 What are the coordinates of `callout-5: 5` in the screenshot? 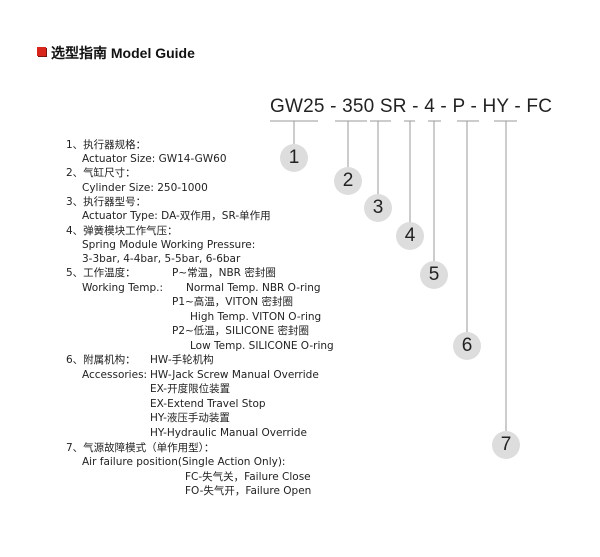 It's located at (434, 275).